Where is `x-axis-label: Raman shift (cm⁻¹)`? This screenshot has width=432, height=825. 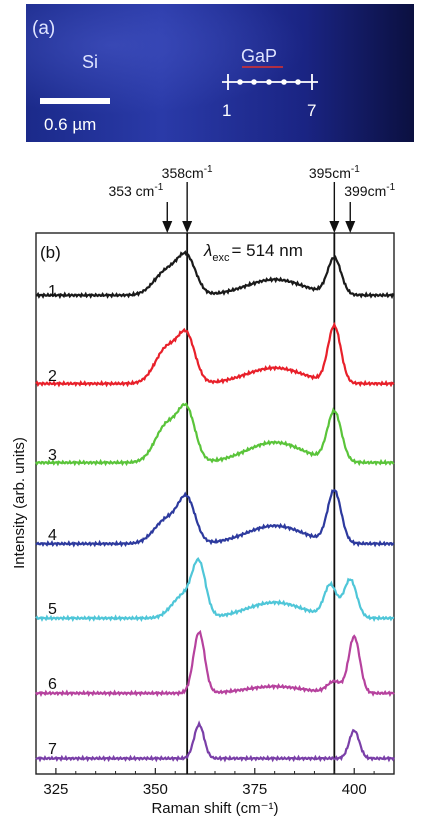 x-axis-label: Raman shift (cm⁻¹) is located at coordinates (214, 808).